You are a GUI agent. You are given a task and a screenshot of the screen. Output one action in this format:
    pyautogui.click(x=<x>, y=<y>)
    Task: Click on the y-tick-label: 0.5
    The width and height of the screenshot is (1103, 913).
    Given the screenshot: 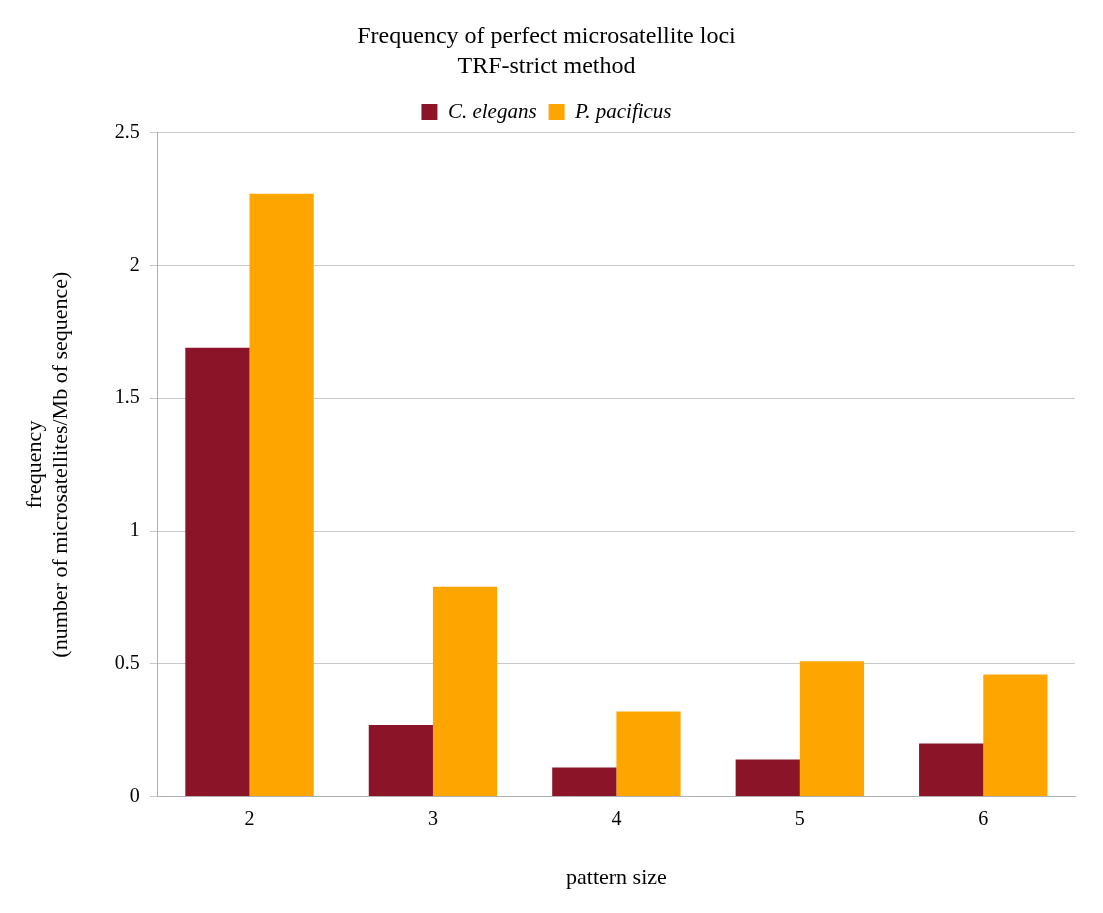 What is the action you would take?
    pyautogui.click(x=127, y=662)
    